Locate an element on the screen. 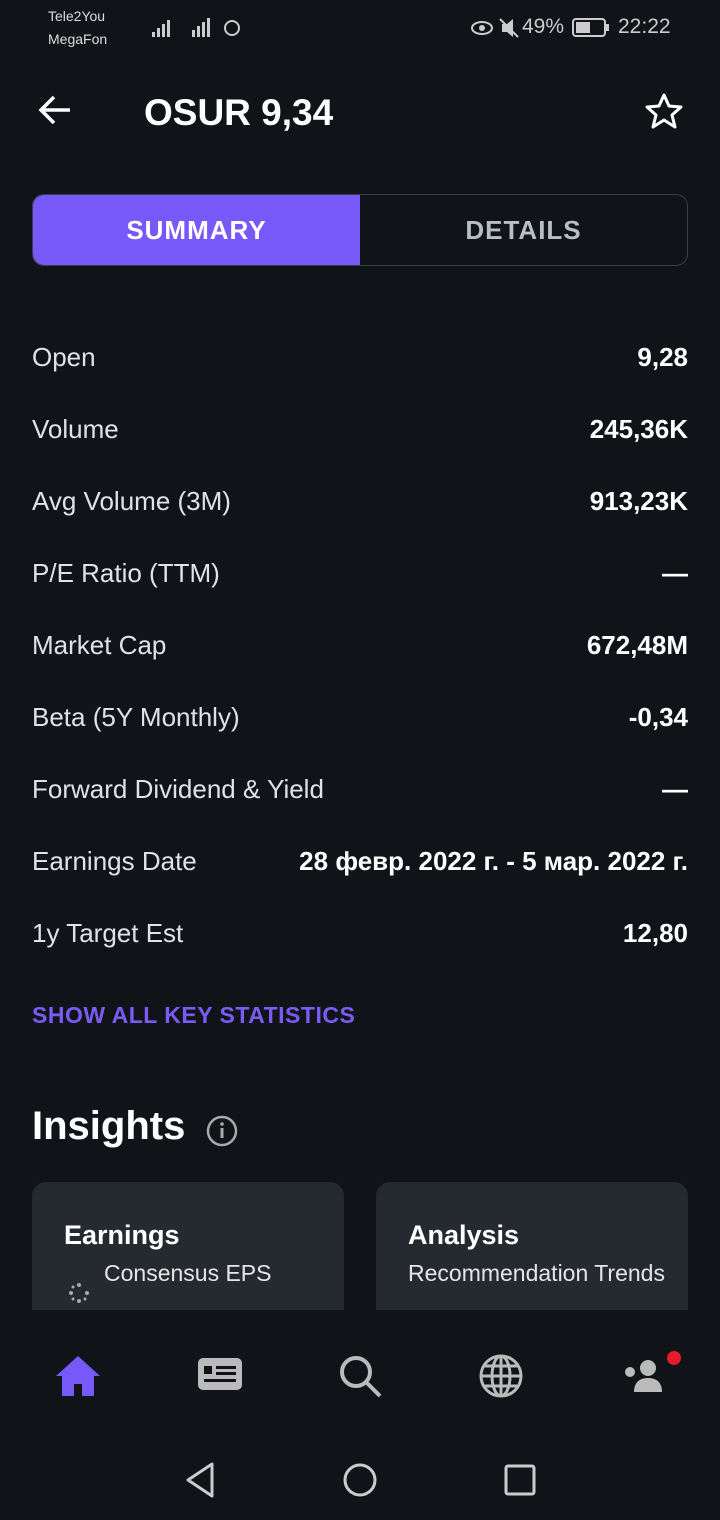 Image resolution: width=720 pixels, height=1520 pixels. stat-row: Avg Volume (3M) 913,23K is located at coordinates (360, 501).